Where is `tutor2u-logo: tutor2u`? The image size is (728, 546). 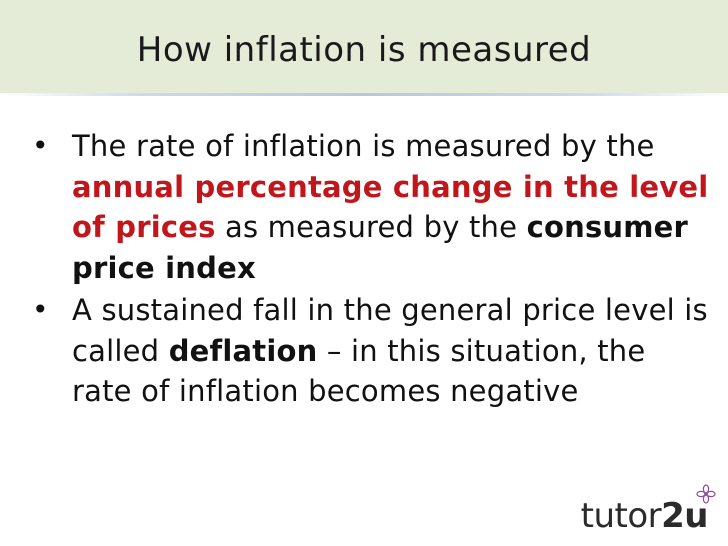 tutor2u-logo: tutor2u is located at coordinates (641, 510).